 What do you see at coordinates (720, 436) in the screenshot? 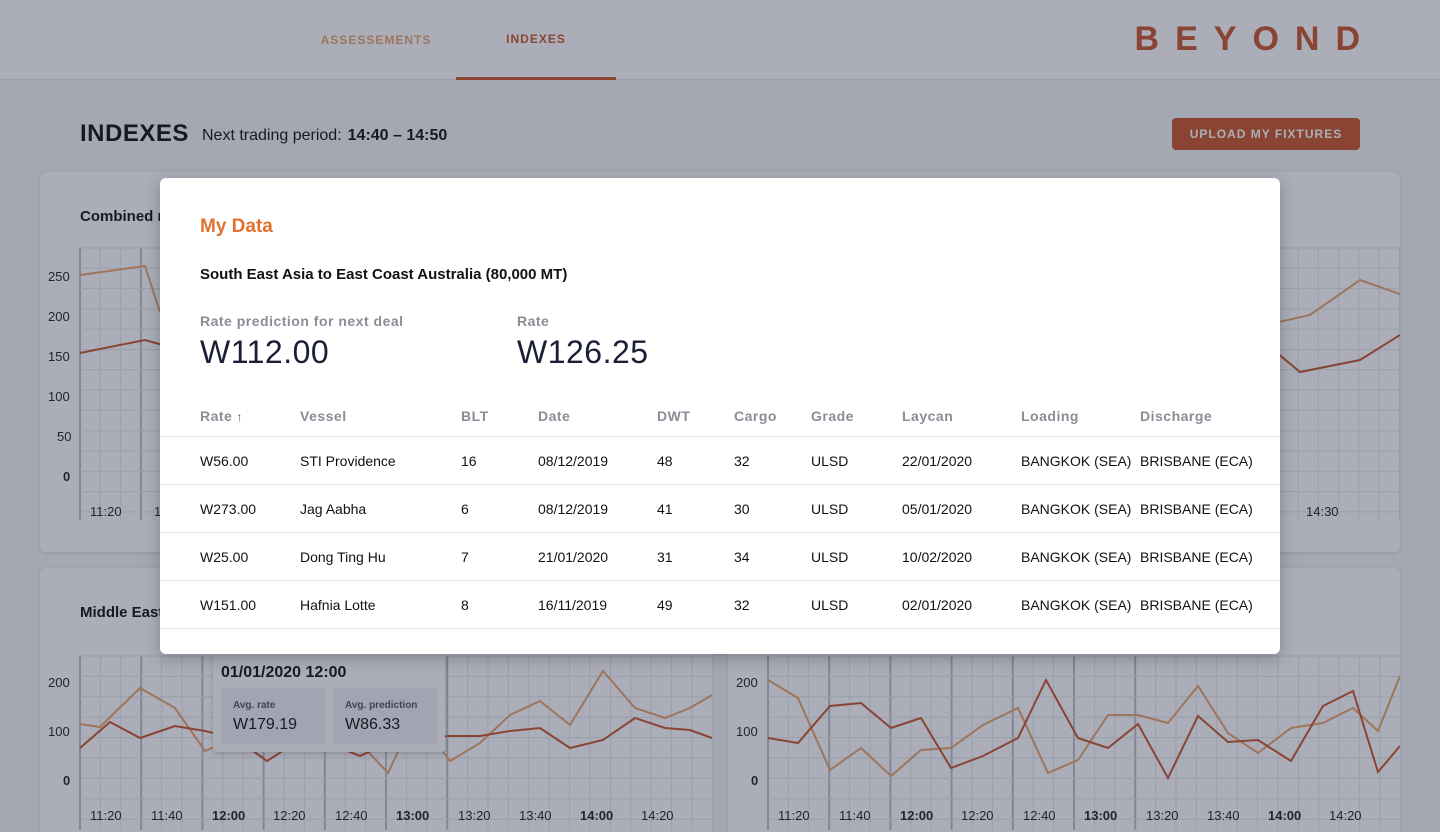
I see `table-divider` at bounding box center [720, 436].